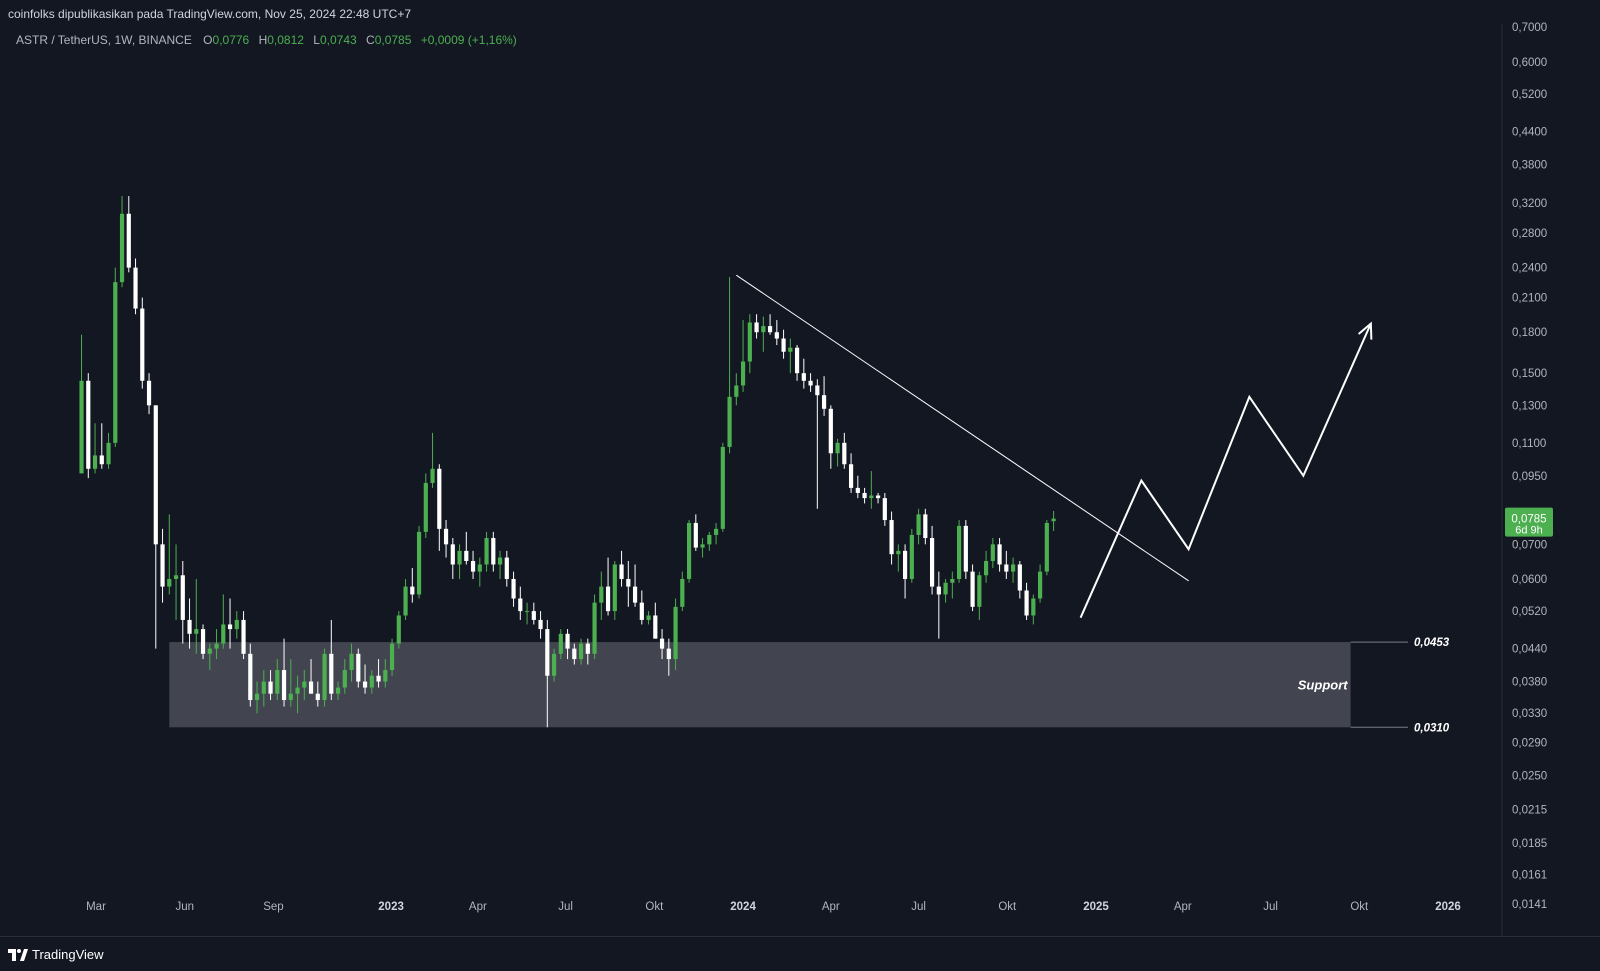  Describe the element at coordinates (1432, 643) in the screenshot. I see `support-top-label: 0,0453` at that location.